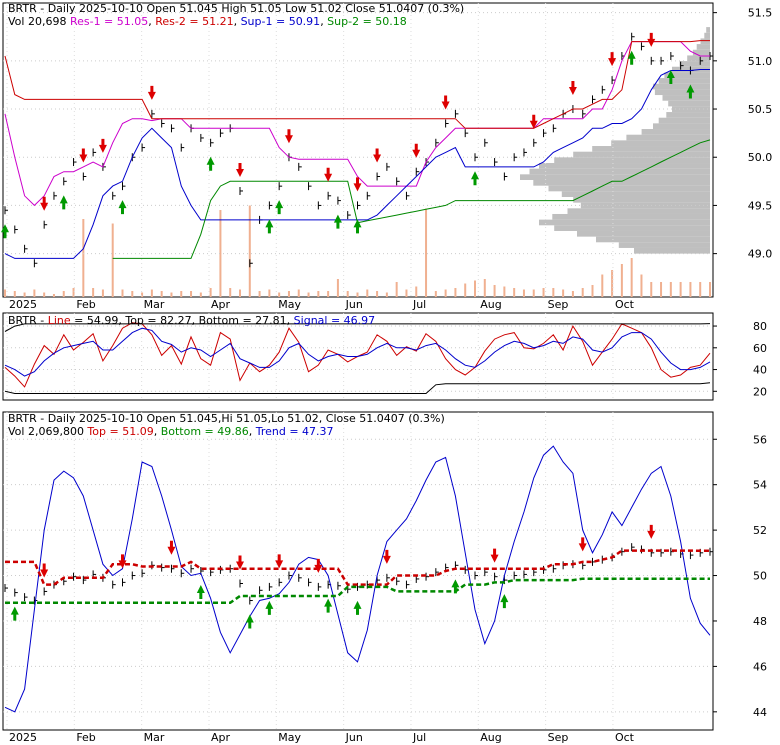 The height and width of the screenshot is (745, 780). Describe the element at coordinates (289, 737) in the screenshot. I see `x-tick-label: May` at that location.